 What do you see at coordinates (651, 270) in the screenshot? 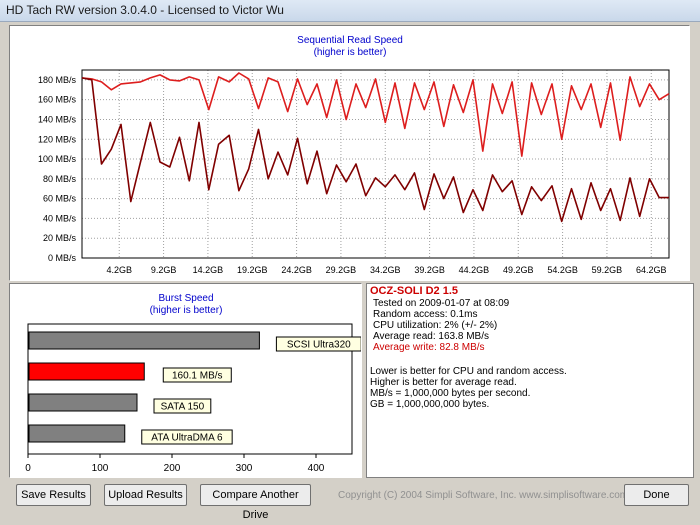
I see `seq-x-tick-label: 64.2GB` at bounding box center [651, 270].